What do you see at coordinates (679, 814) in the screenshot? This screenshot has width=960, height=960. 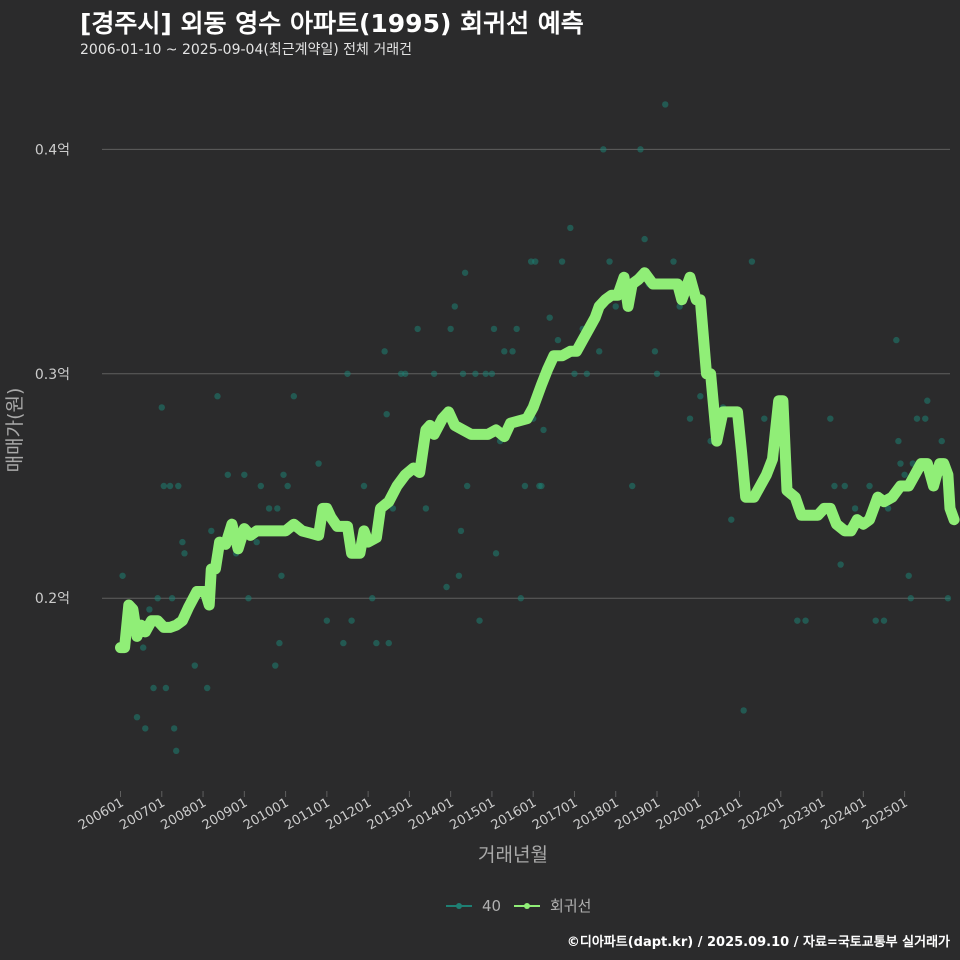 I see `x-tick-label: 202001` at bounding box center [679, 814].